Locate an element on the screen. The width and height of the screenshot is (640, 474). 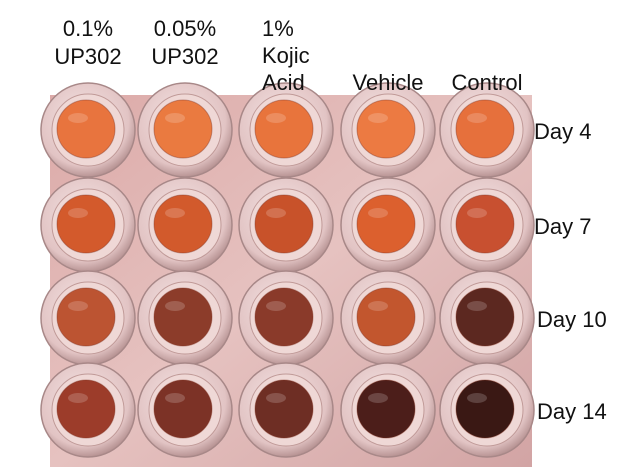
row-label: Day 14 is located at coordinates (572, 411).